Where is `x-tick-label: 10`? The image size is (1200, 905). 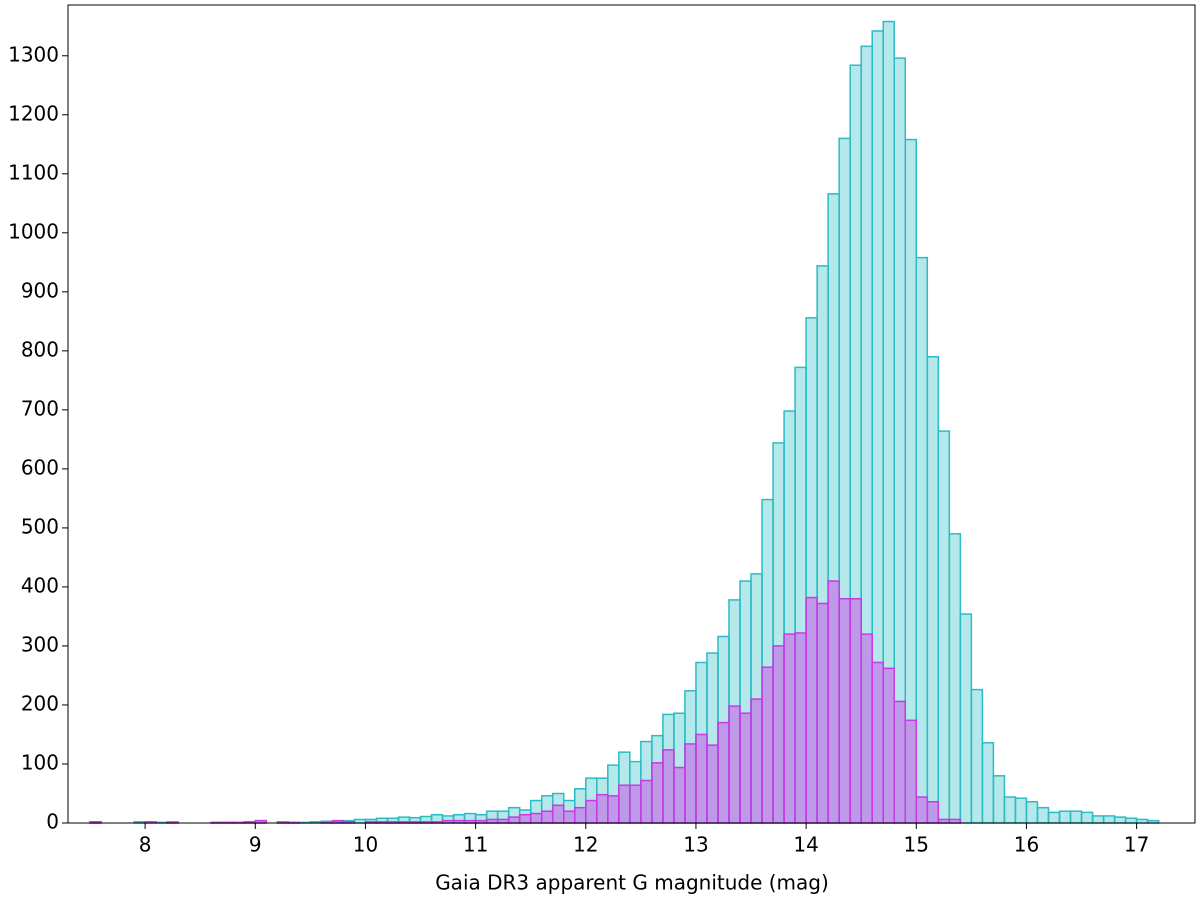
x-tick-label: 10 is located at coordinates (365, 845).